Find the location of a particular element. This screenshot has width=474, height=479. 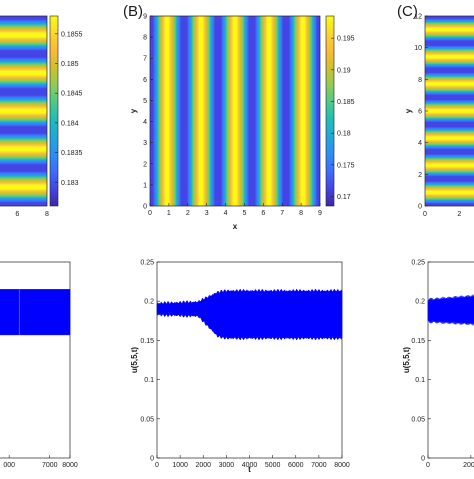

y-tick-label-b: 9 is located at coordinates (145, 17).